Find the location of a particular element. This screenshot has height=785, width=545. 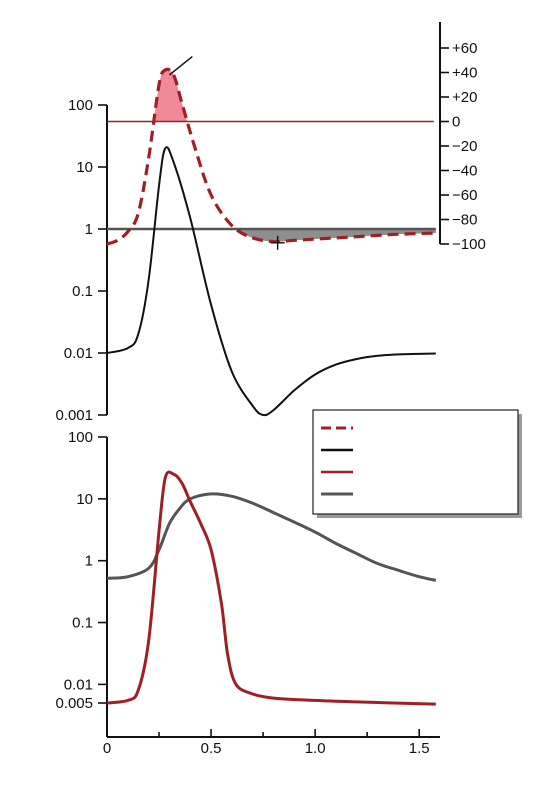

shaded-areas is located at coordinates (271, 155).